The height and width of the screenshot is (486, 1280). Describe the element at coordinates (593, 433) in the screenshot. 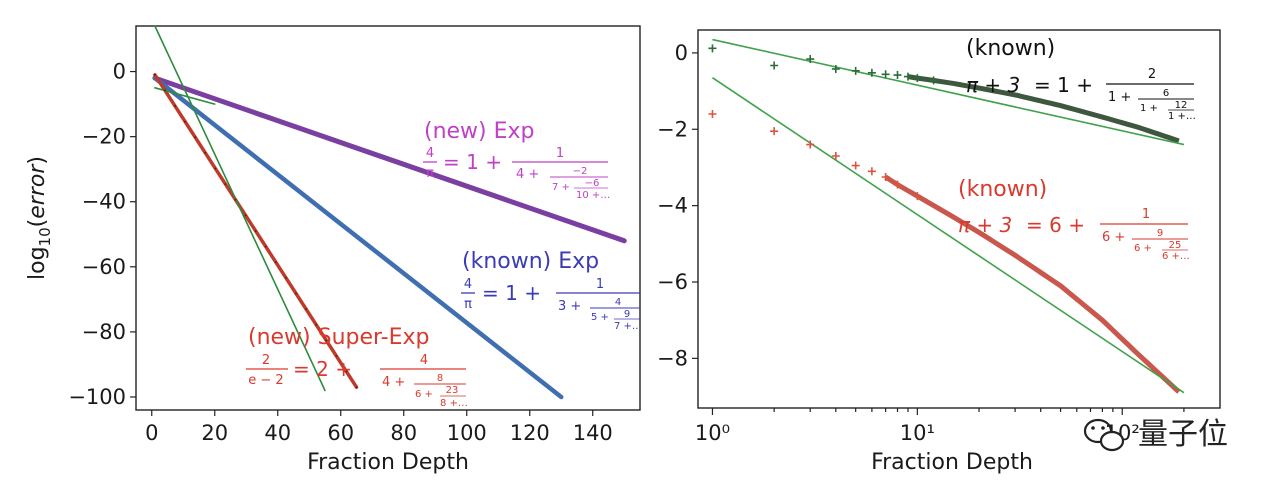

I see `left-x-tick-label: 140` at that location.